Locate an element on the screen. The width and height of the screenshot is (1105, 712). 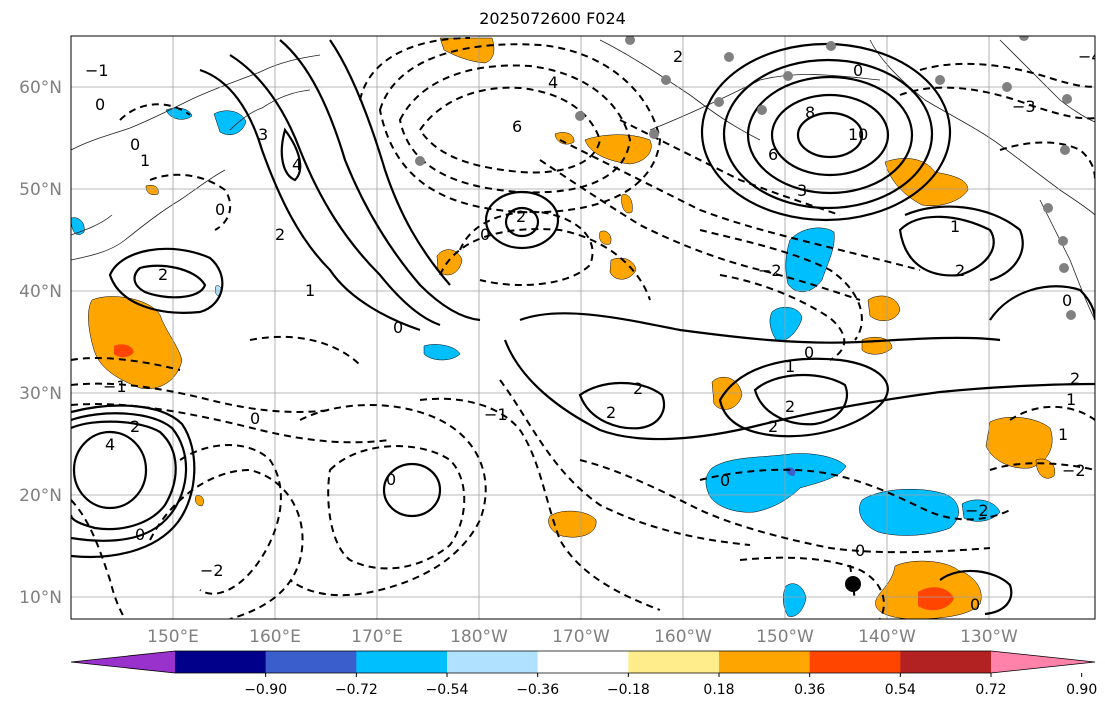
colorbar-extend-high is located at coordinates (1043, 662).